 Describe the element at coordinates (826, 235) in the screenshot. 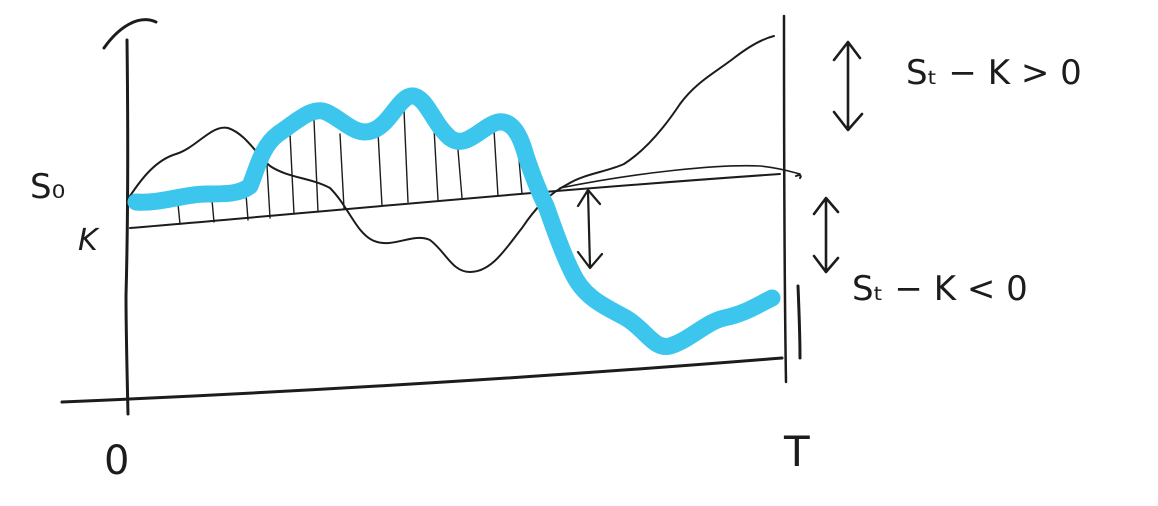

I see `negative-payoff-arrow` at that location.